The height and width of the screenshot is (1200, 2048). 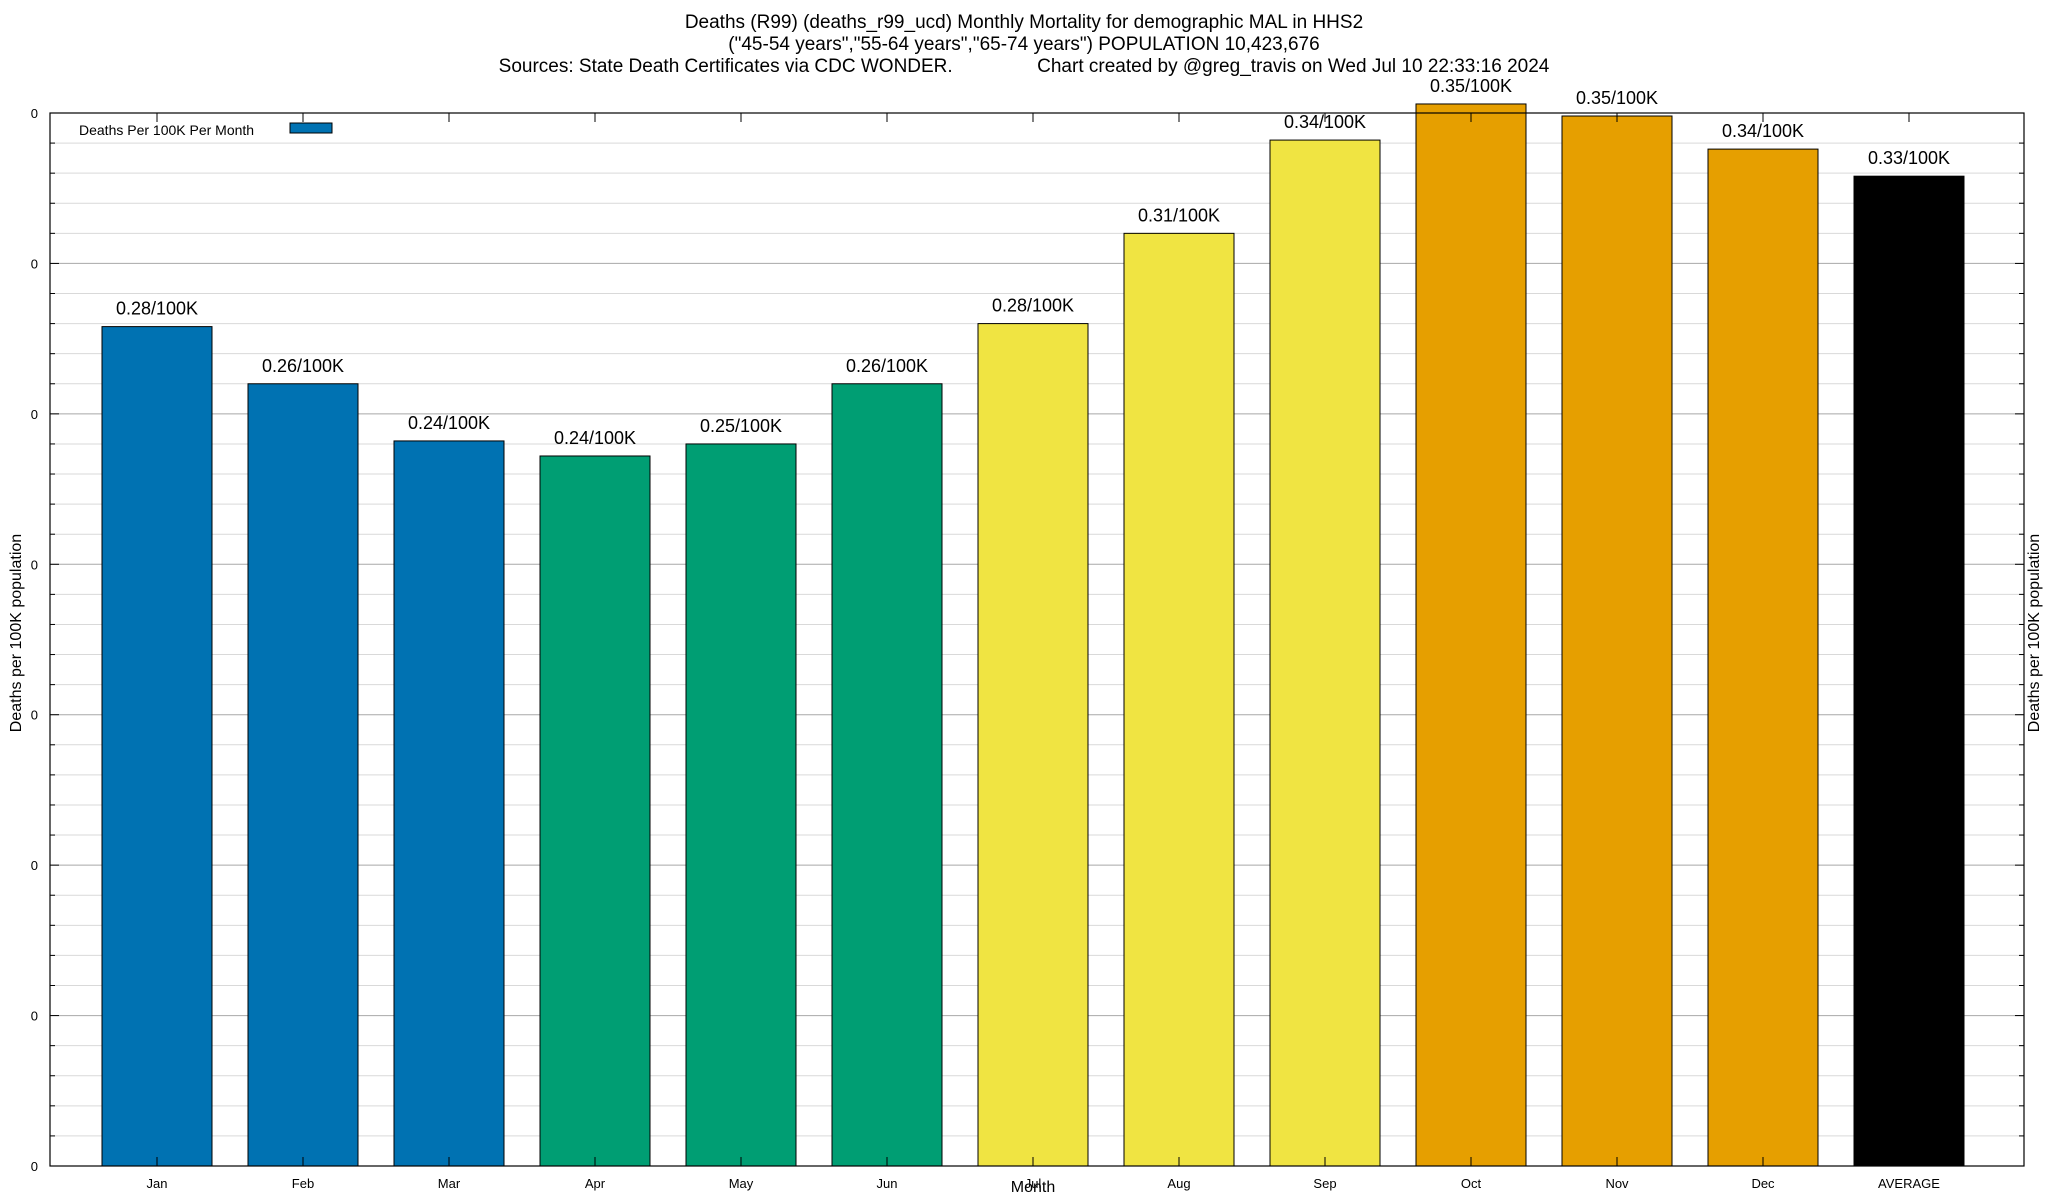 I want to click on bar-mar, so click(x=449, y=803).